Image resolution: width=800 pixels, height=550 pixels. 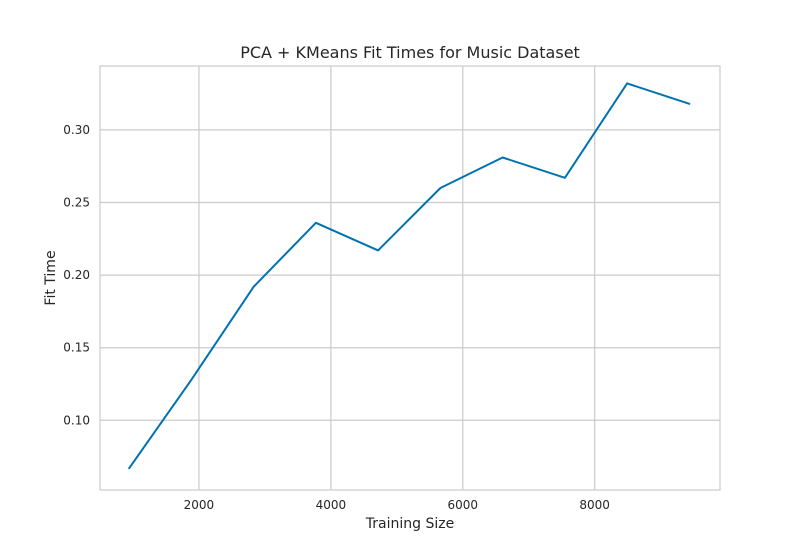 What do you see at coordinates (76, 420) in the screenshot?
I see `y-tick-label: 0.10` at bounding box center [76, 420].